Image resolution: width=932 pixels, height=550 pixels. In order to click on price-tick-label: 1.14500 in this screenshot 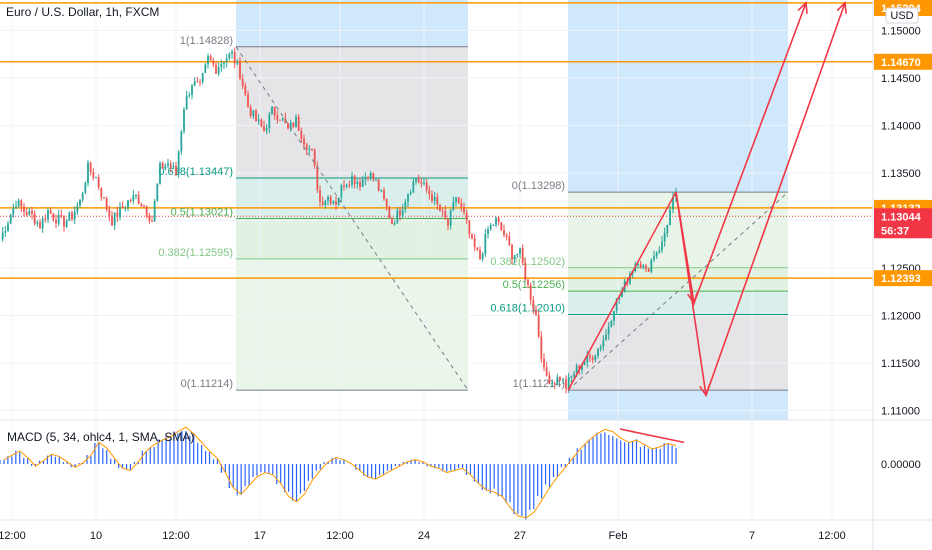, I will do `click(901, 79)`.